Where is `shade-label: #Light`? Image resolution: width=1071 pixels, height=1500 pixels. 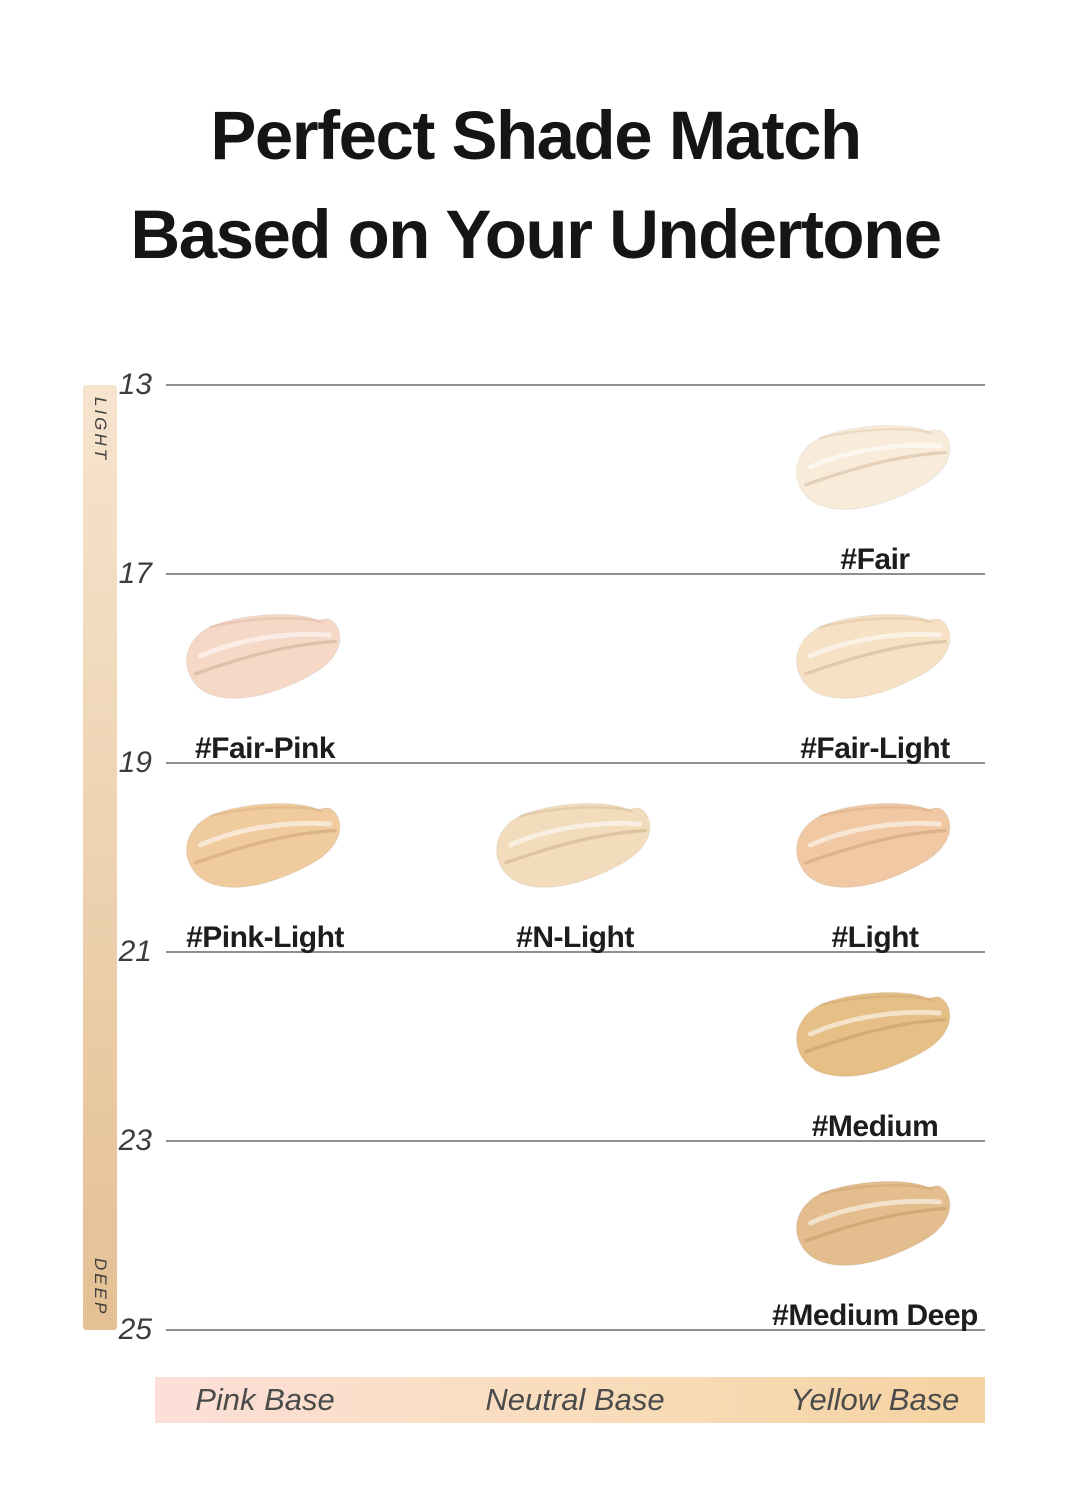
shade-label: #Light is located at coordinates (875, 937).